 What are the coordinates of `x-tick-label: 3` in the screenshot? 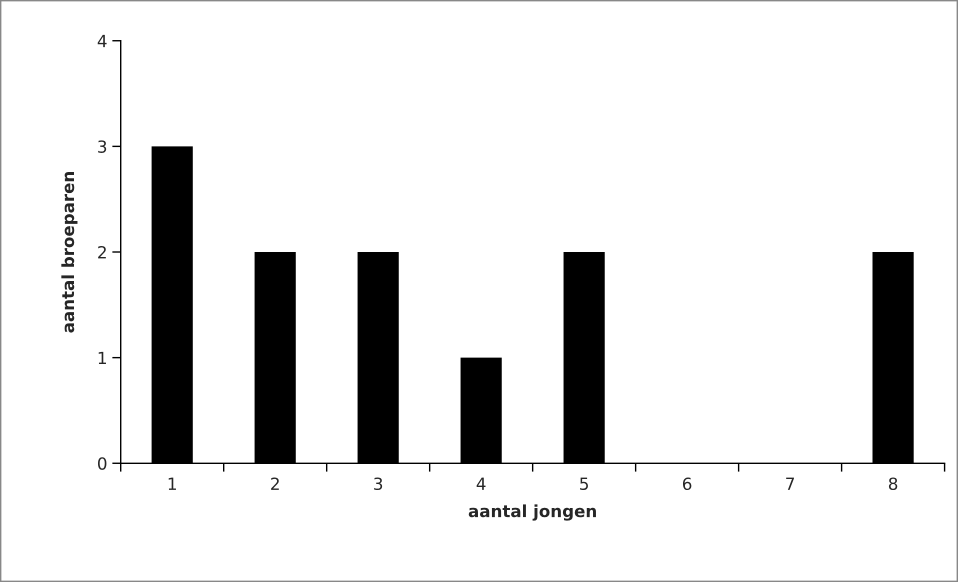 It's located at (378, 483).